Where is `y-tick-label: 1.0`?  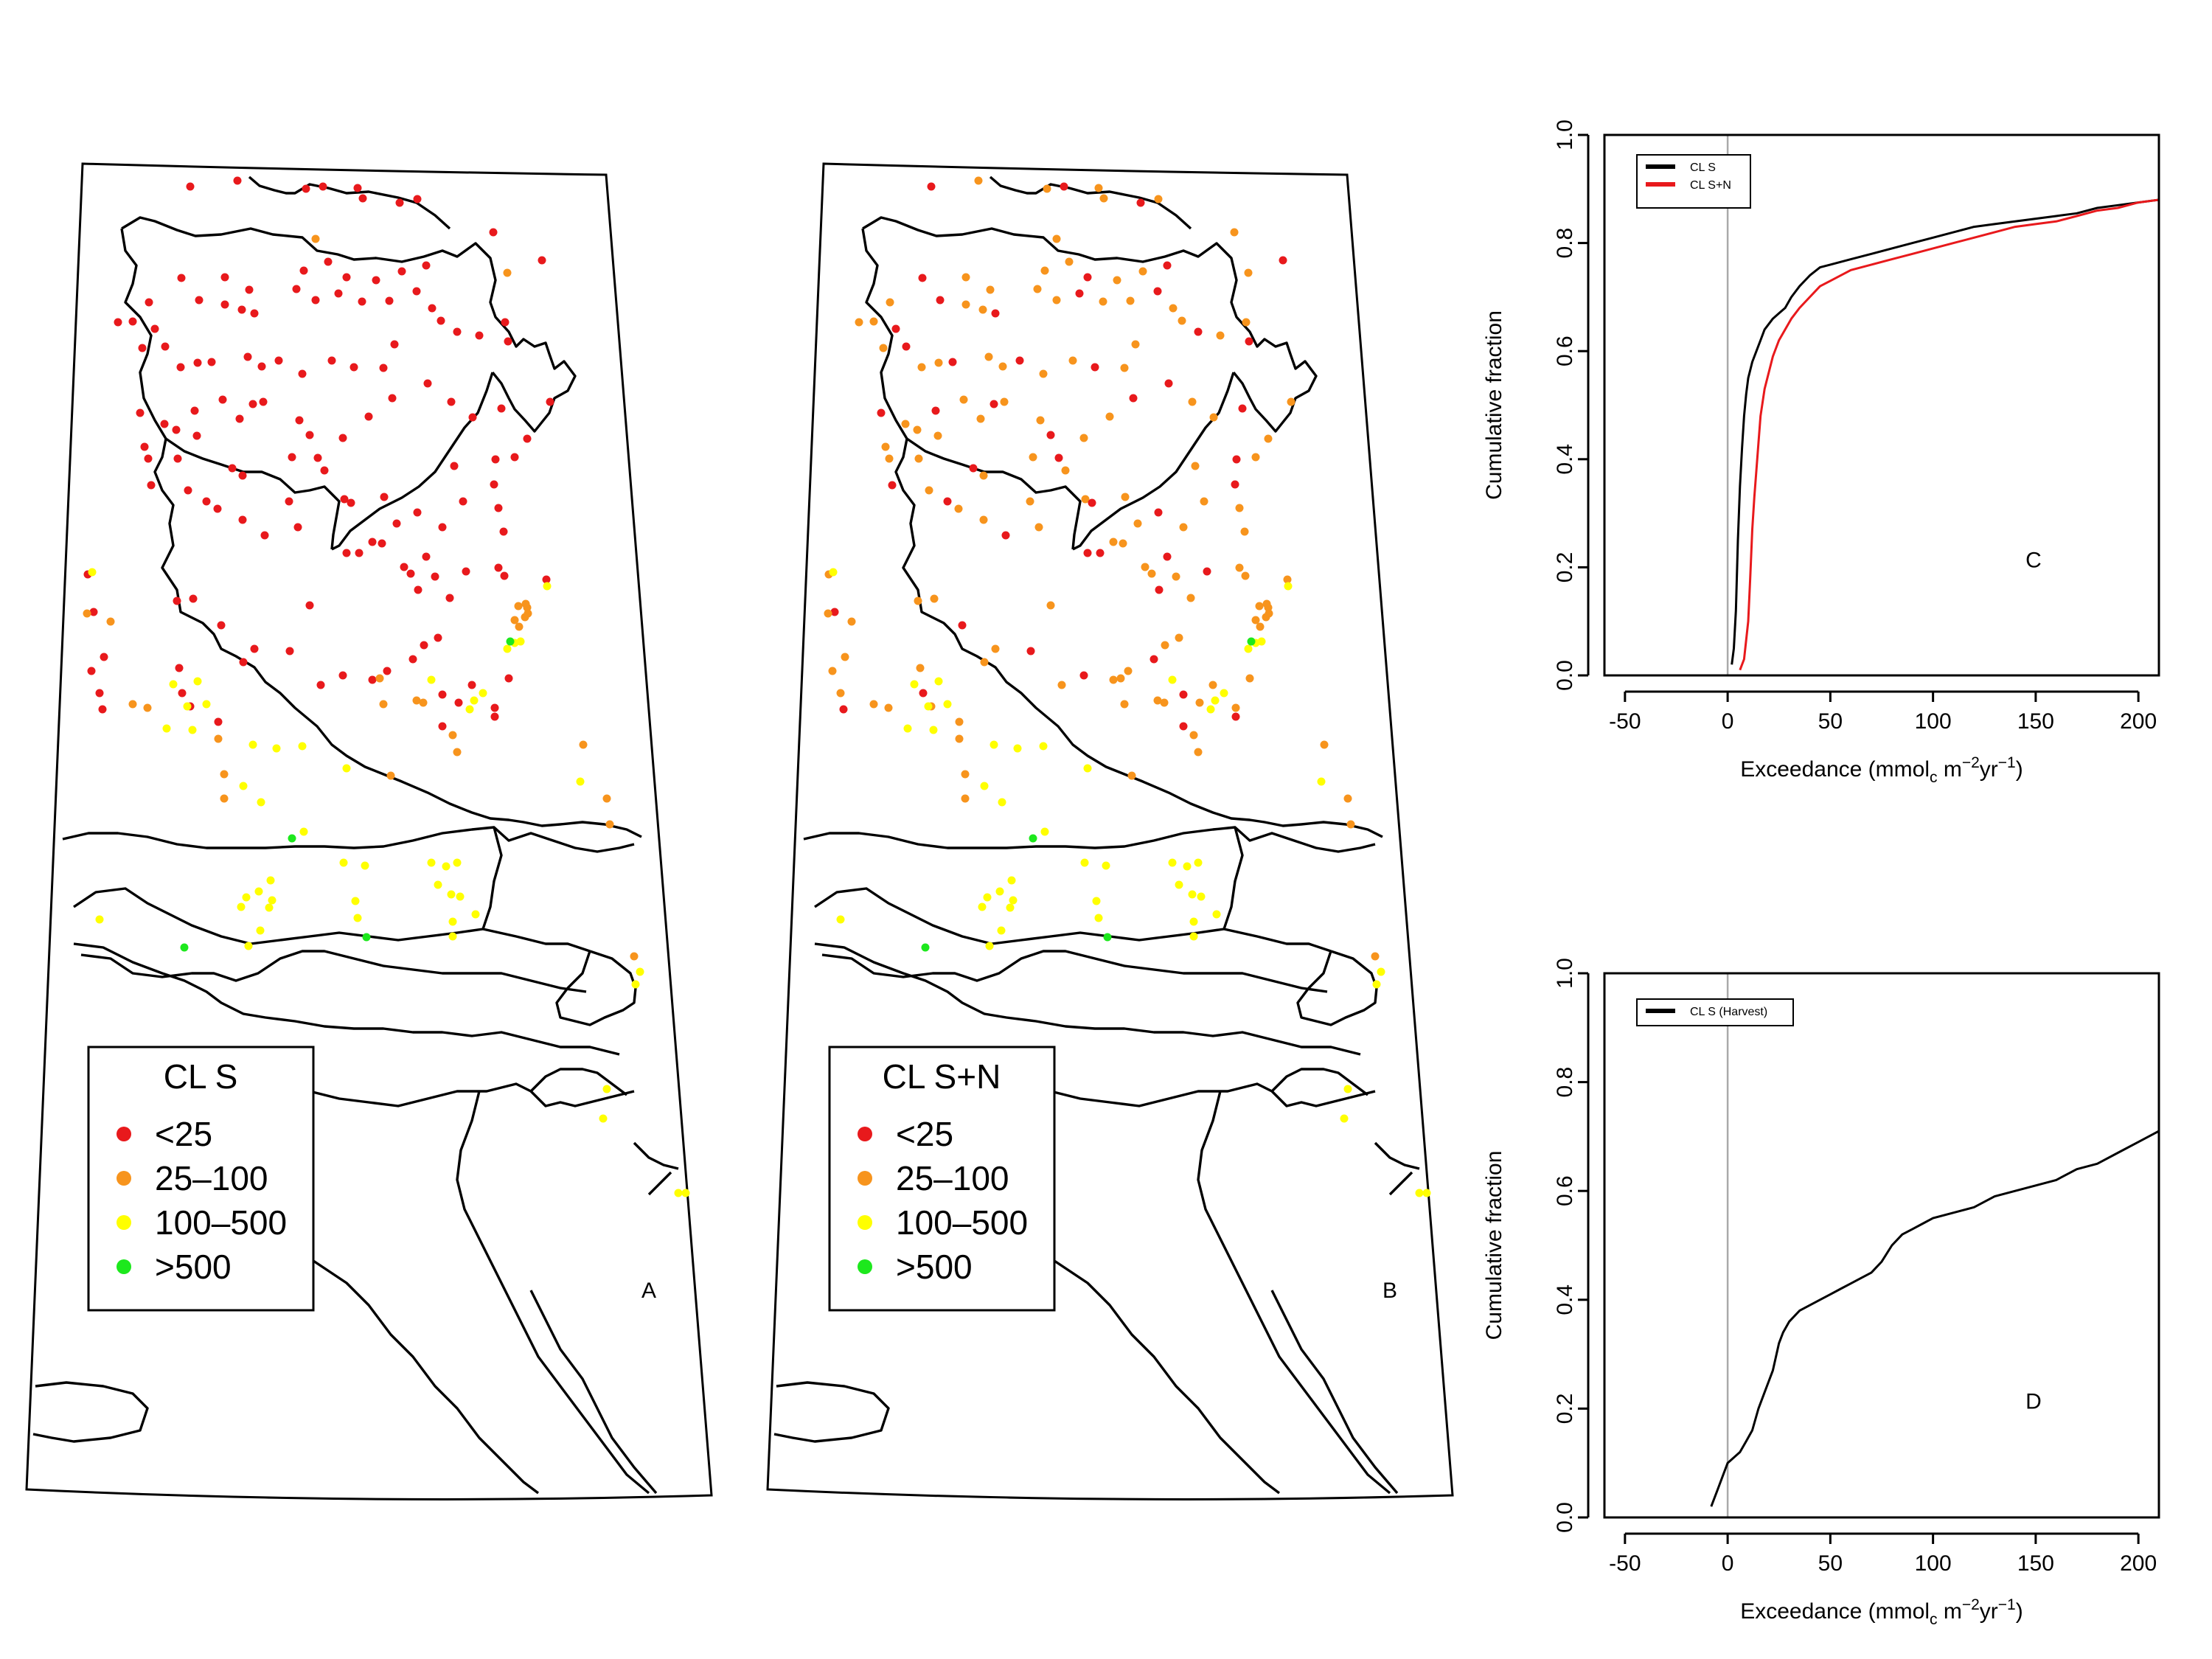 y-tick-label: 1.0 is located at coordinates (1565, 134).